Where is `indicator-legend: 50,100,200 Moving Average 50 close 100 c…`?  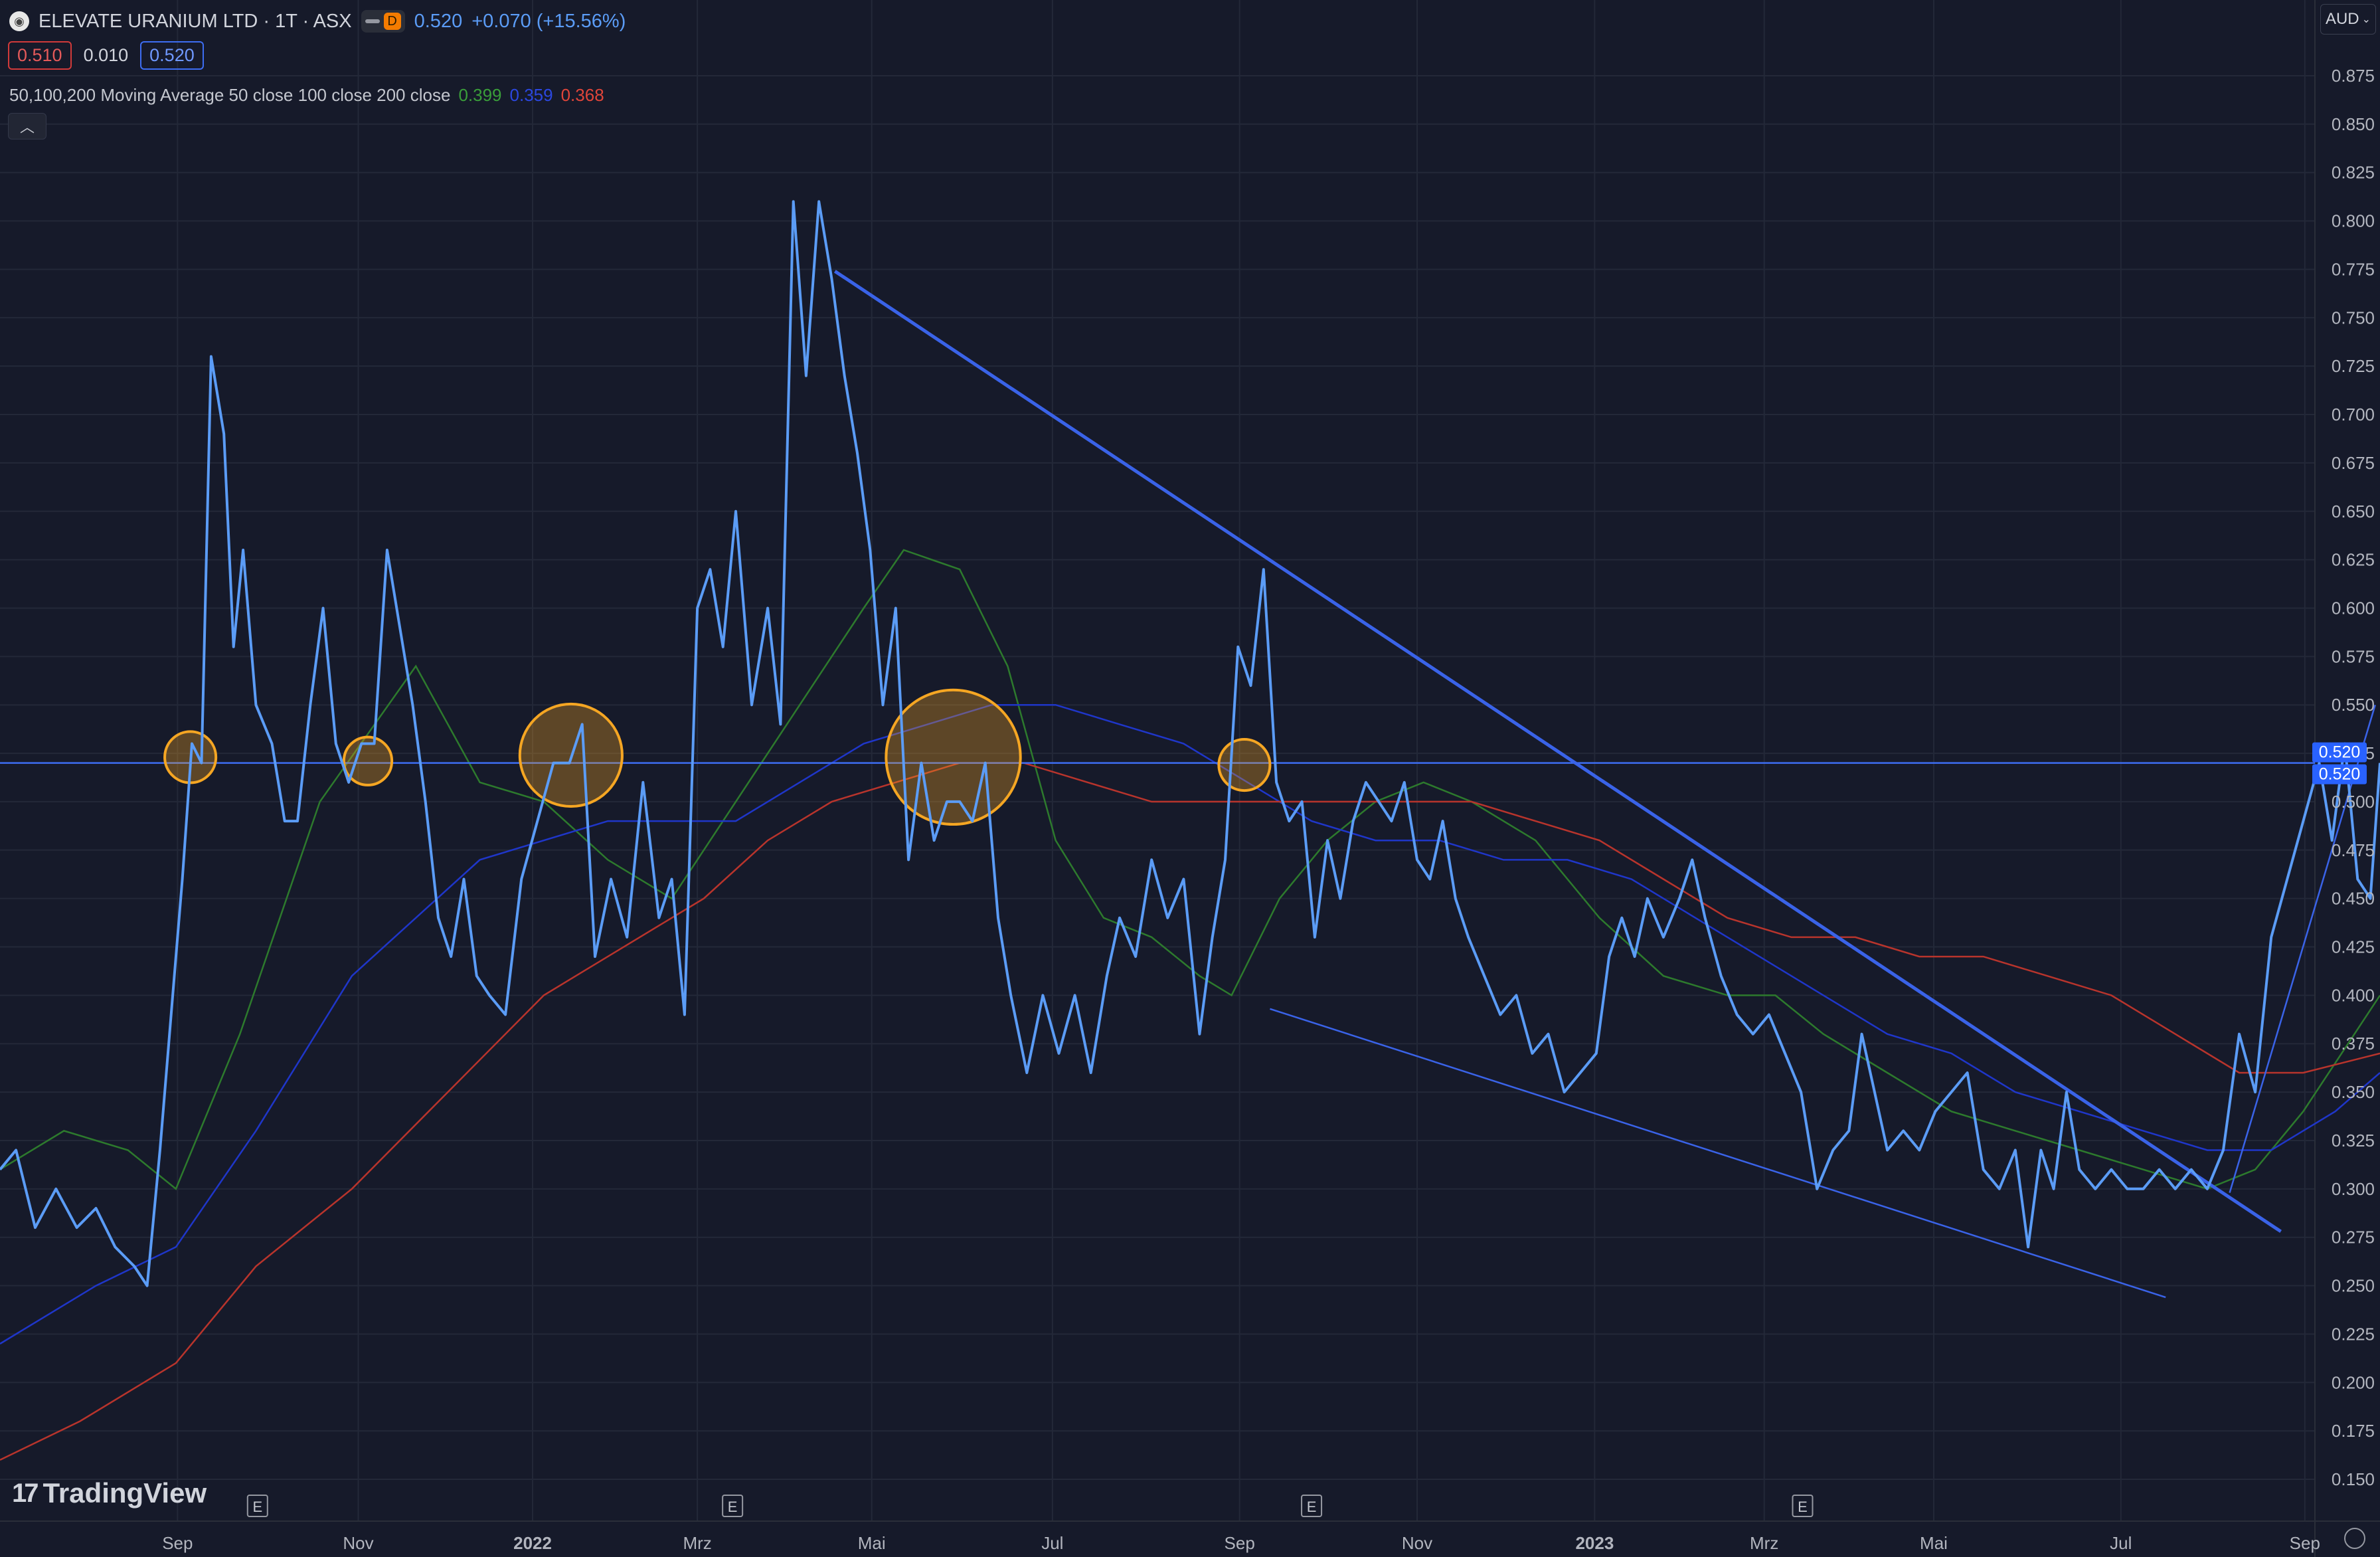 indicator-legend: 50,100,200 Moving Average 50 close 100 c… is located at coordinates (306, 96).